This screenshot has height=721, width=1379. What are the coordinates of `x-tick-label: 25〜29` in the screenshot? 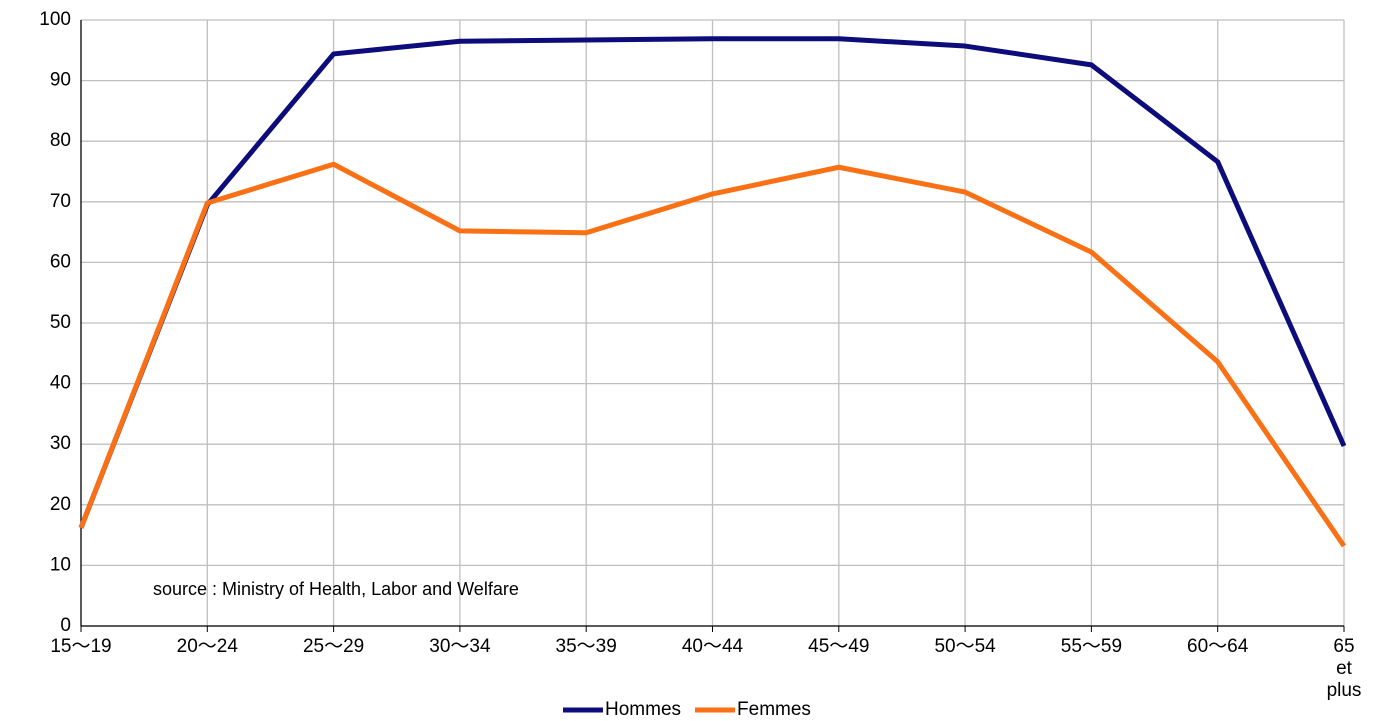 It's located at (333, 646).